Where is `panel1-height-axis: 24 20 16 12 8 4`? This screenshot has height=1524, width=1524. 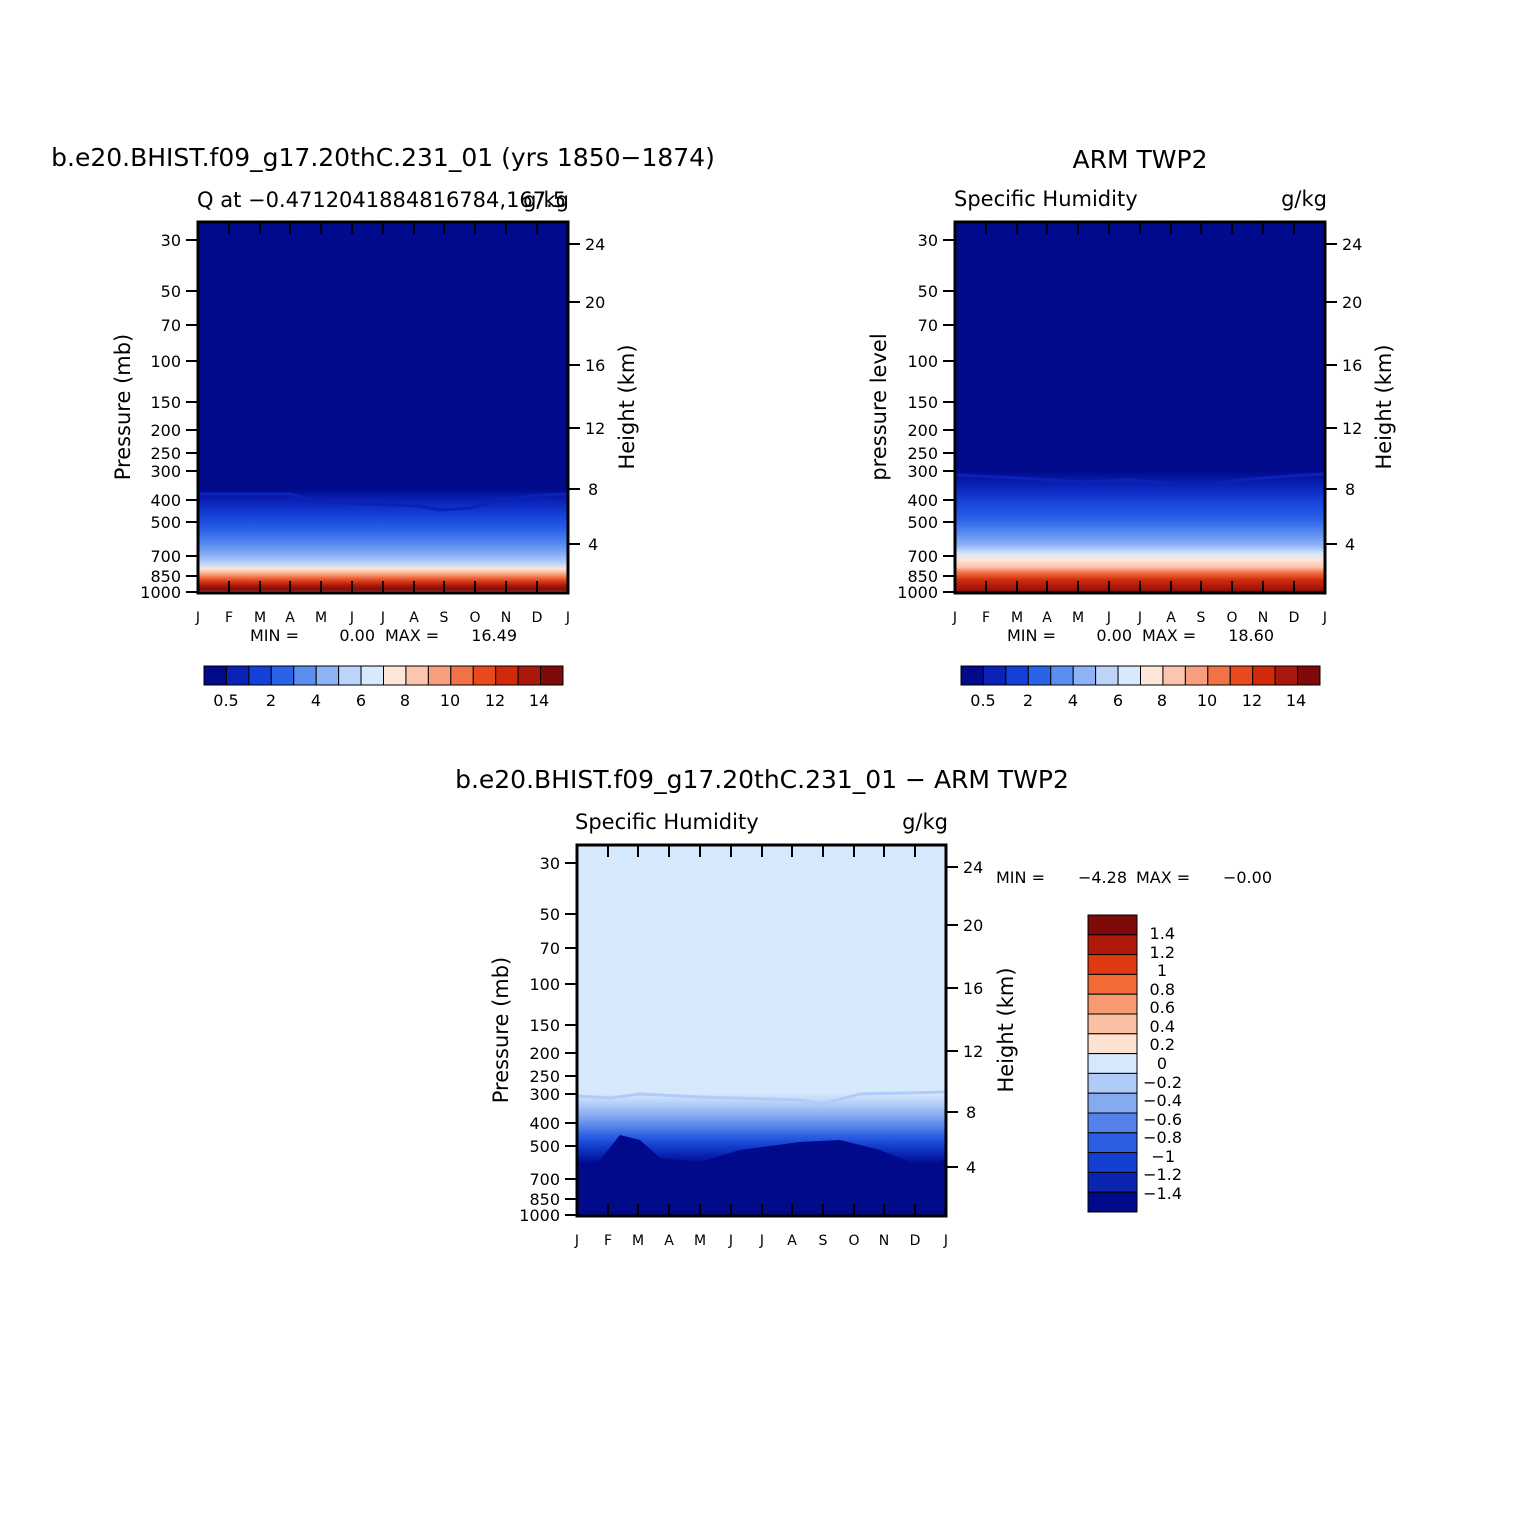
panel1-height-axis: 24 20 16 12 8 4 is located at coordinates (586, 394).